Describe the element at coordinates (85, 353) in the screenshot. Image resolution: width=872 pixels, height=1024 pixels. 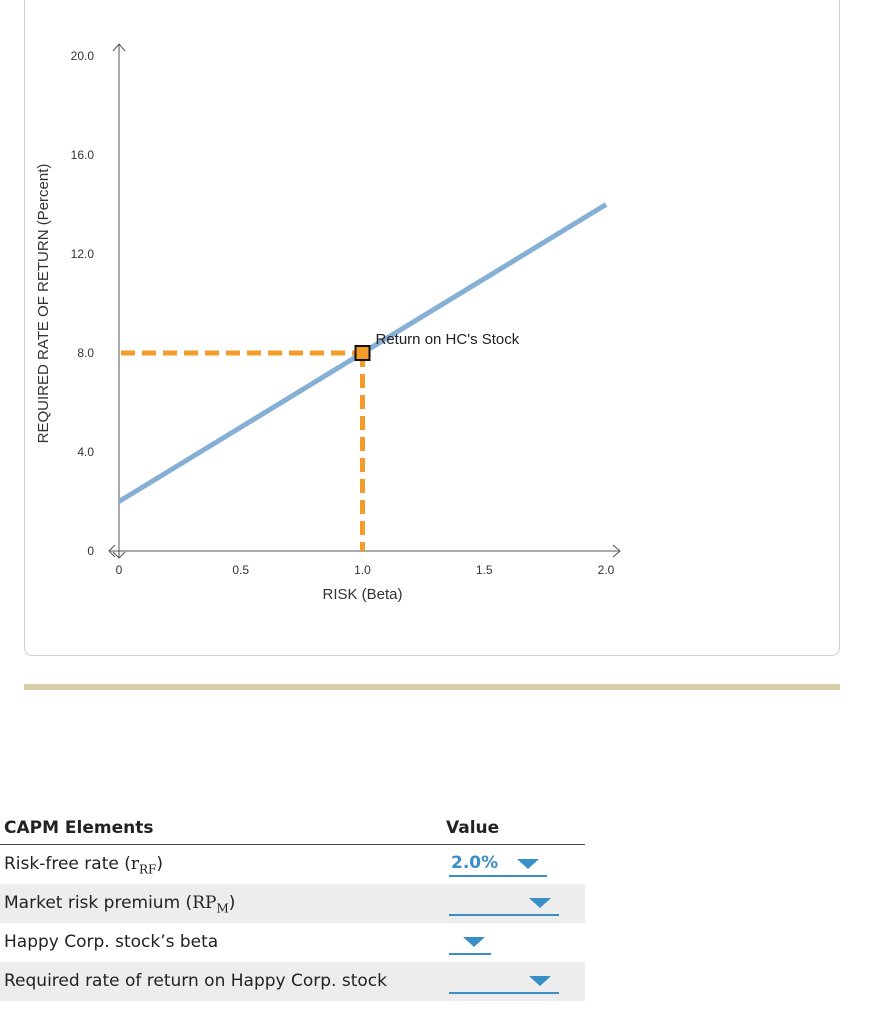
I see `y-tick-label: 8.0` at that location.